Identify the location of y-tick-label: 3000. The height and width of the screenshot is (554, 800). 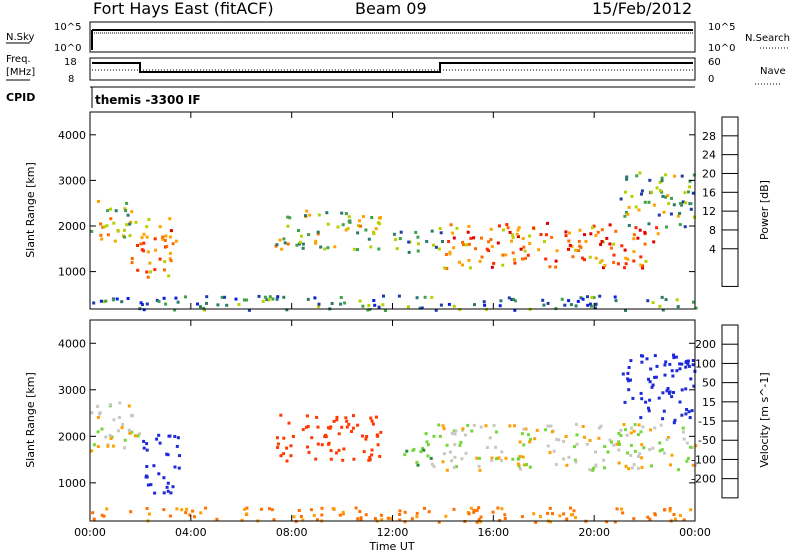
(72, 180).